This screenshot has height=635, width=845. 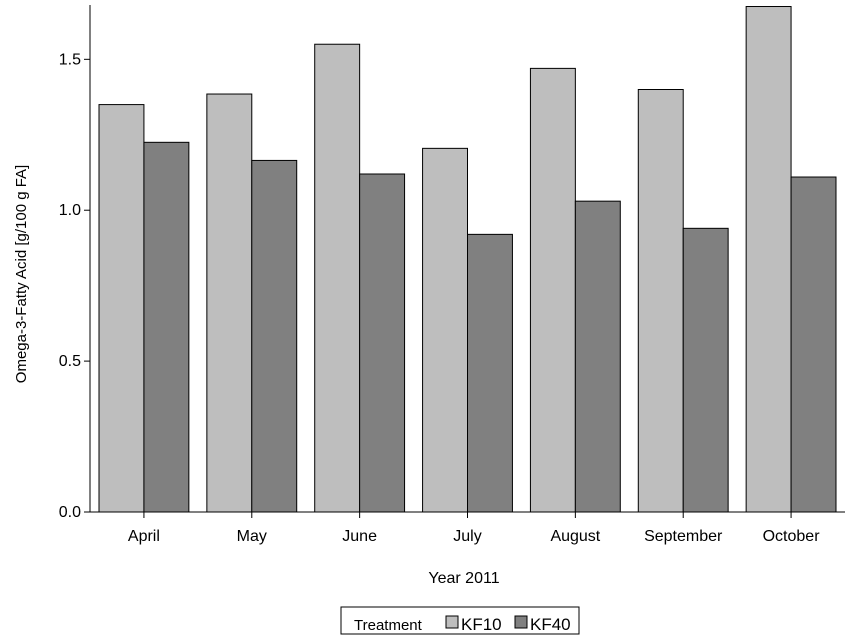 I want to click on bar-kf10-october, so click(x=768, y=259).